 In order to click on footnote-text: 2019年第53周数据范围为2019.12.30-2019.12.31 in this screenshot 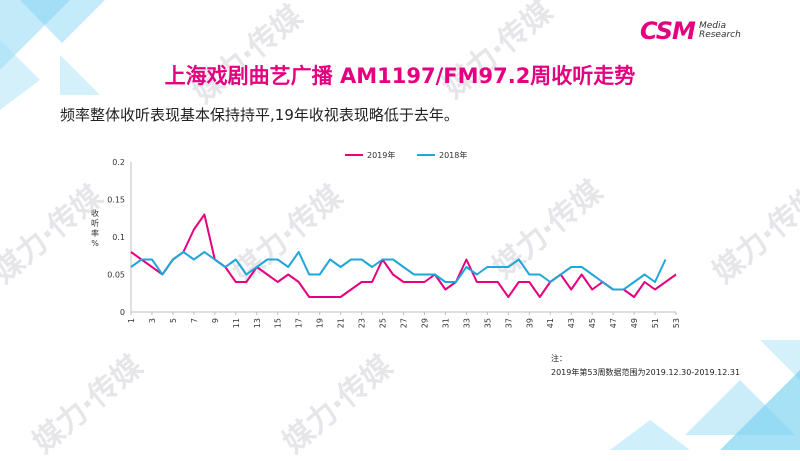, I will do `click(646, 372)`.